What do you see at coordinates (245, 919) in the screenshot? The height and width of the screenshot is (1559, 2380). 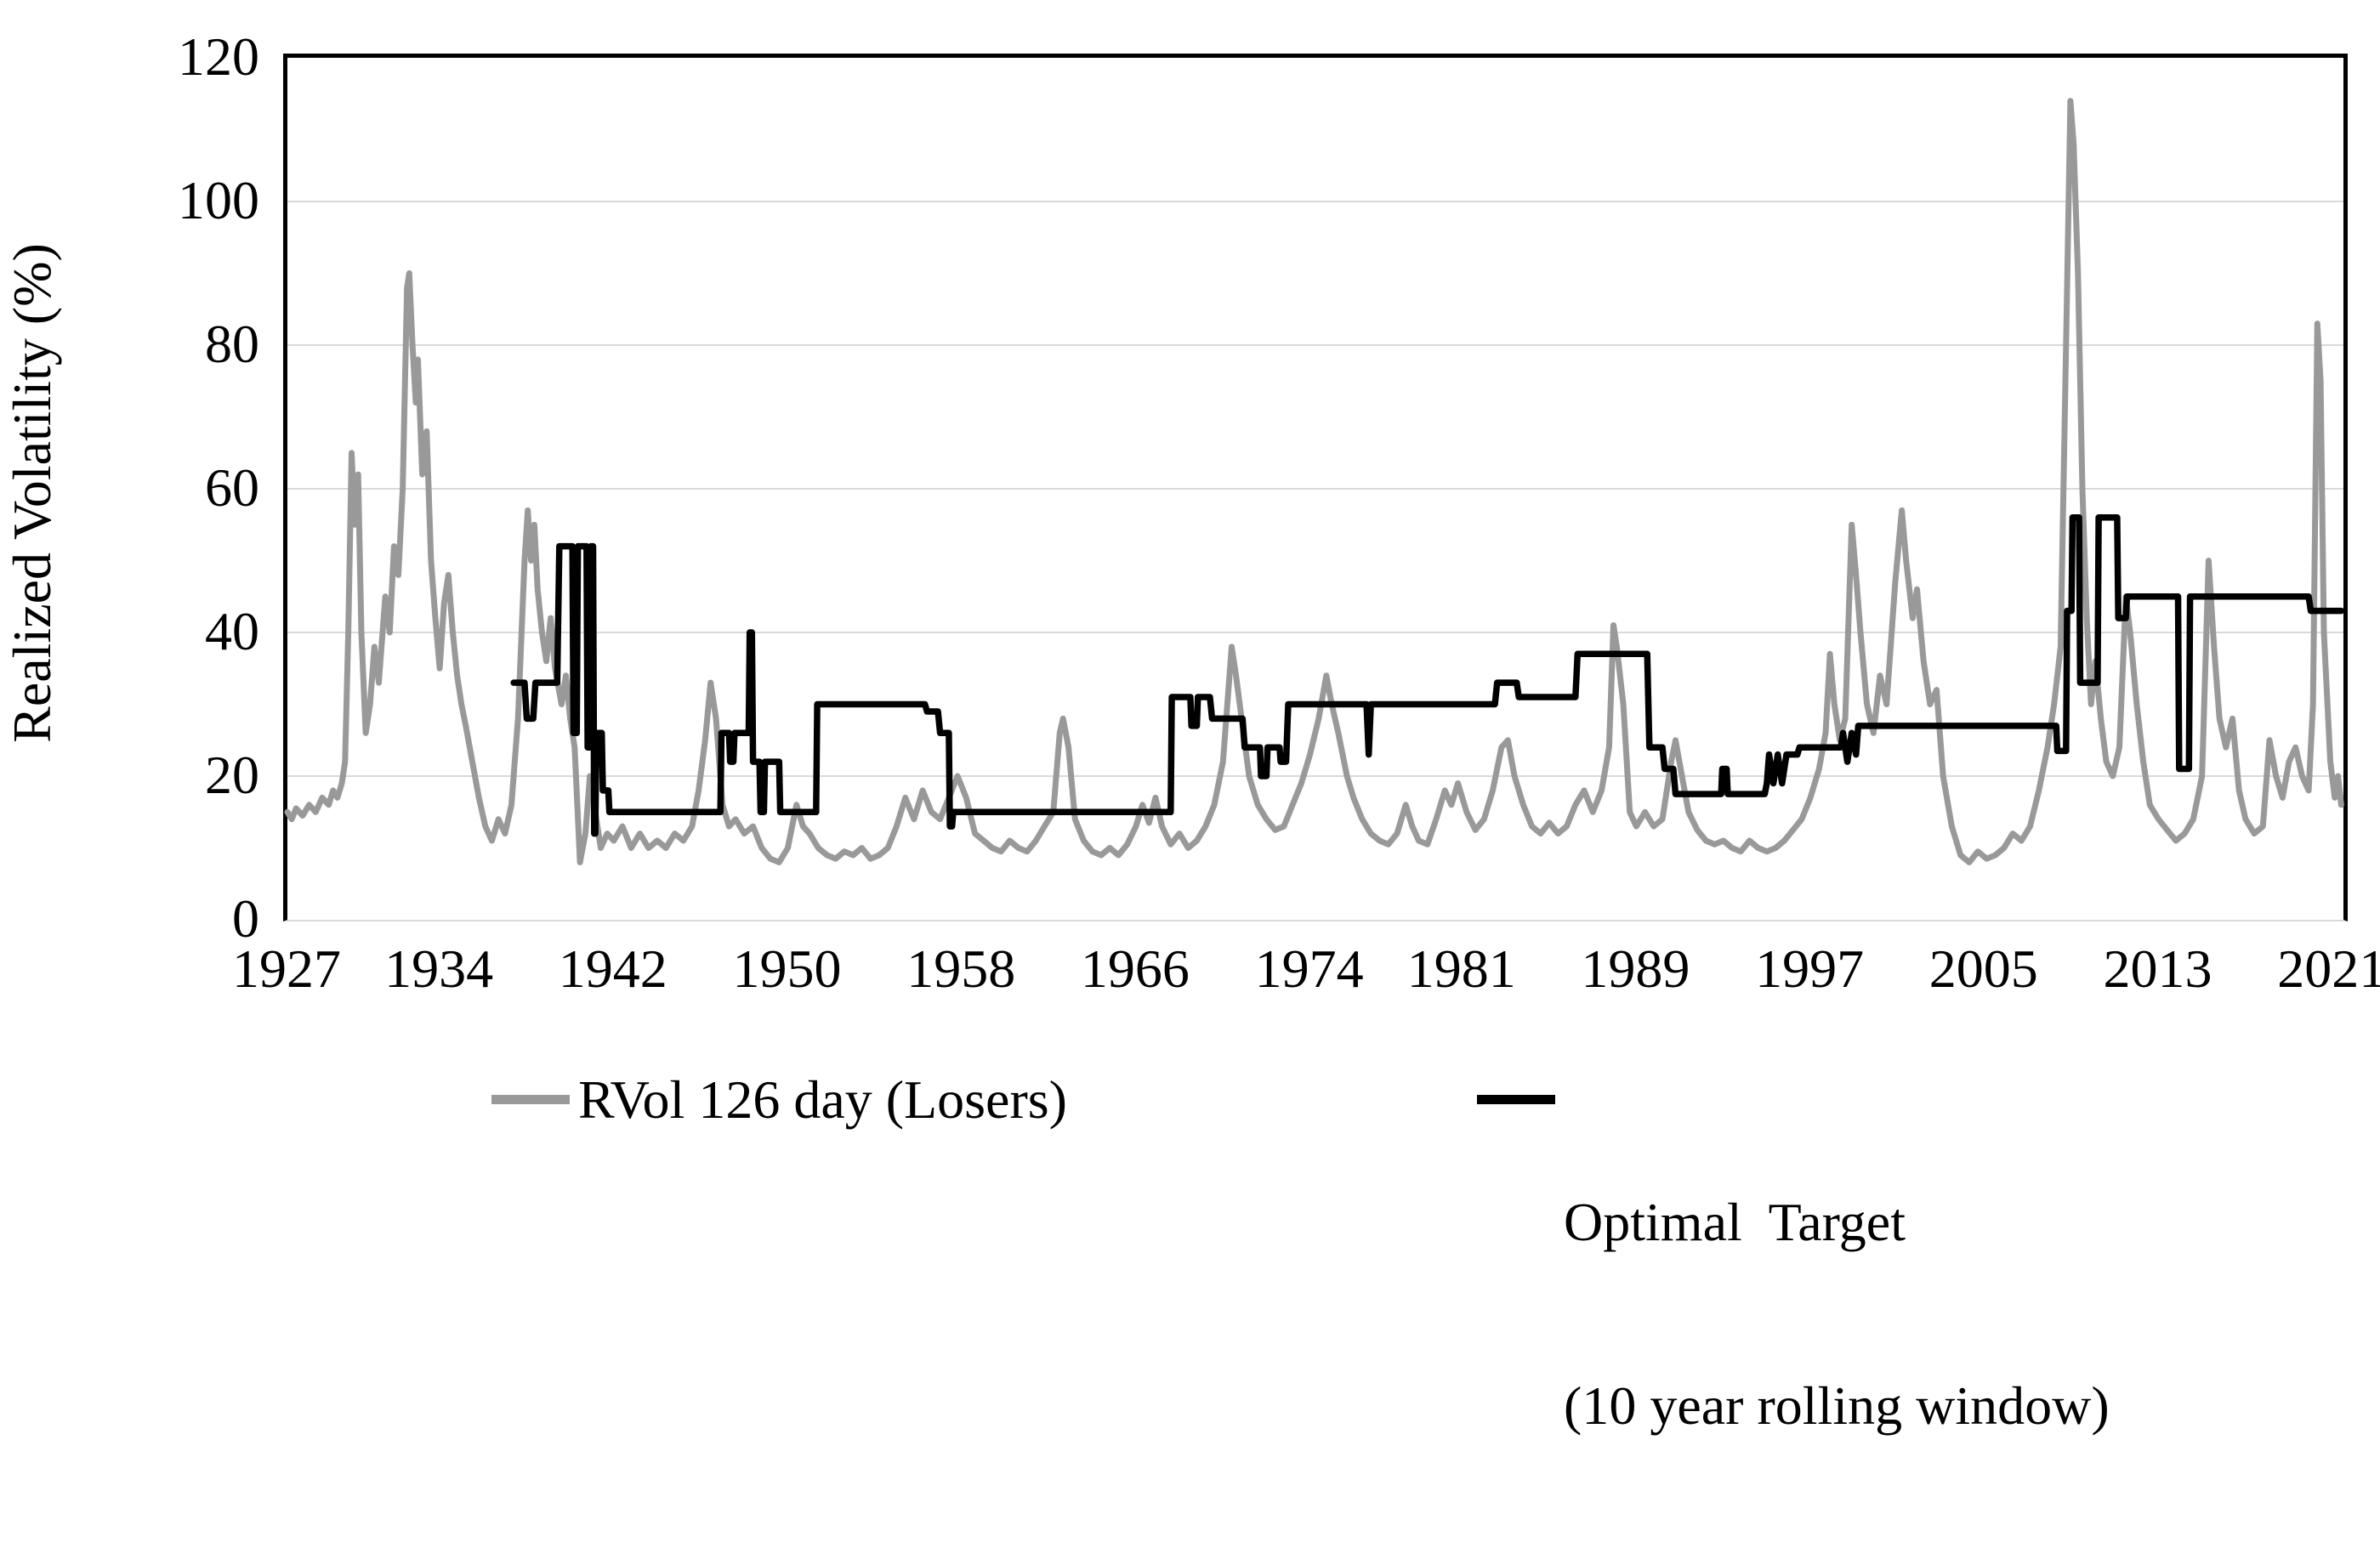 I see `y-tick-label-0: 0` at bounding box center [245, 919].